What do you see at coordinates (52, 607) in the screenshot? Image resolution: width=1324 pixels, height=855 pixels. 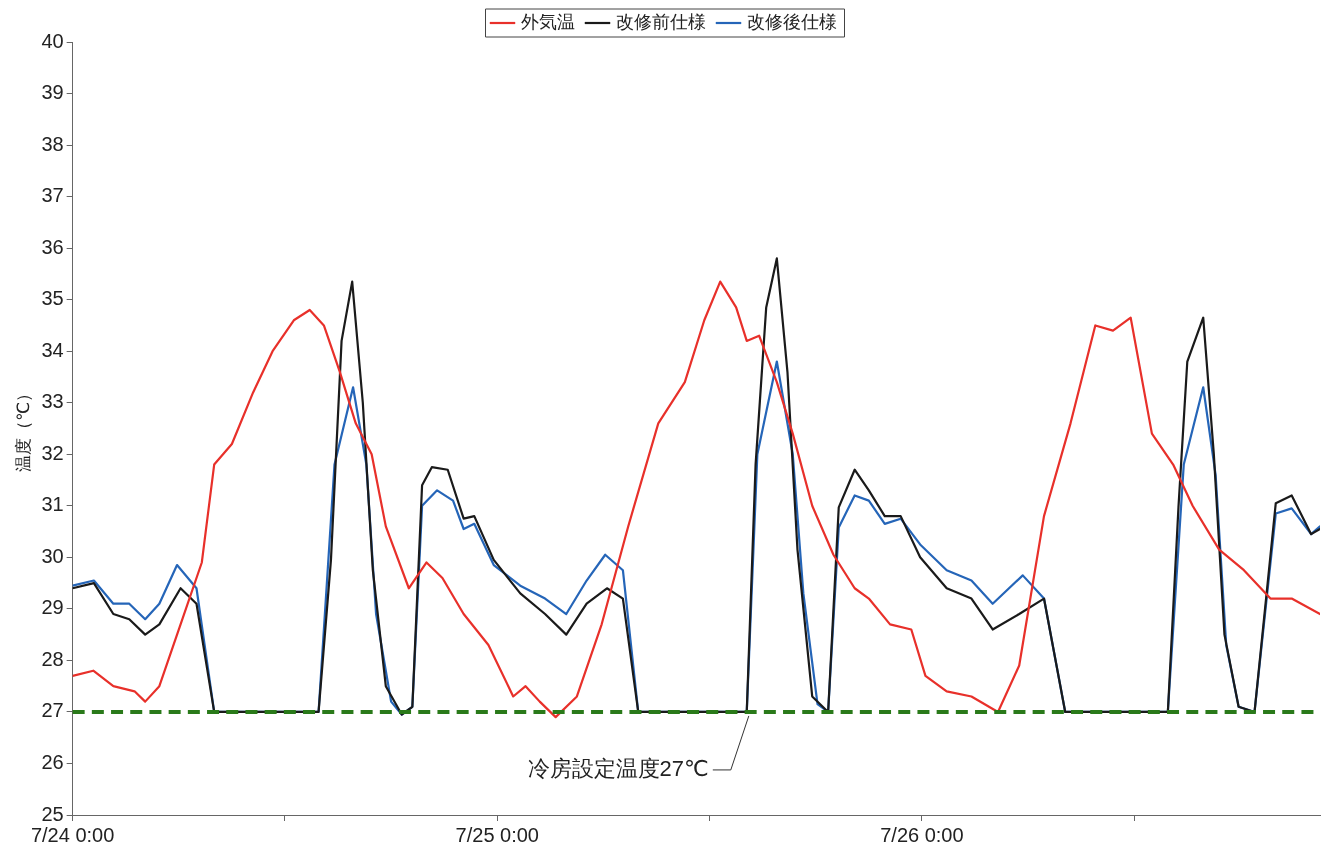 I see `y-tick-label: 29` at bounding box center [52, 607].